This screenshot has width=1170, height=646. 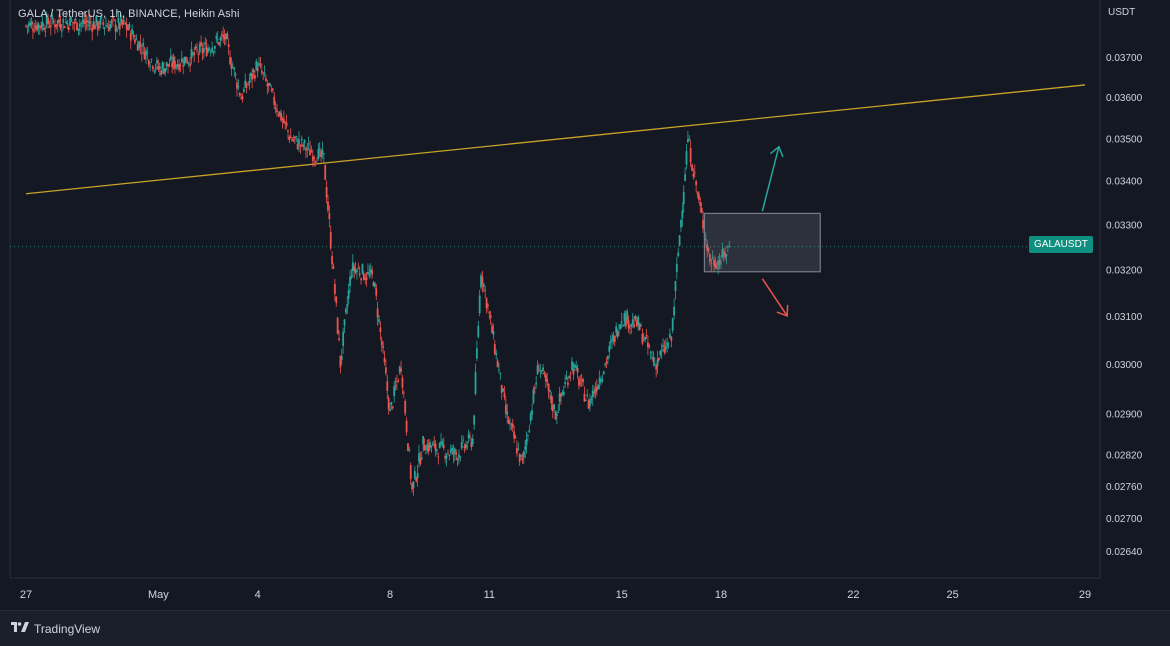 What do you see at coordinates (26, 595) in the screenshot?
I see `x-tick-label: 27` at bounding box center [26, 595].